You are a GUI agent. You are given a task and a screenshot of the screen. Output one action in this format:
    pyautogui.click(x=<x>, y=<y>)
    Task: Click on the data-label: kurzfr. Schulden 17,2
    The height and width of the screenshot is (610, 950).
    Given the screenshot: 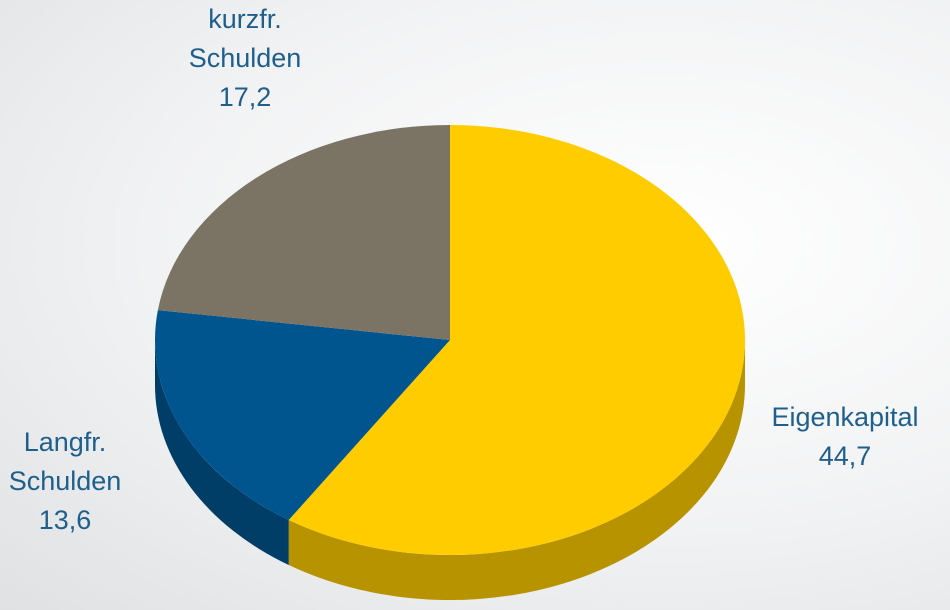 What is the action you would take?
    pyautogui.click(x=245, y=58)
    